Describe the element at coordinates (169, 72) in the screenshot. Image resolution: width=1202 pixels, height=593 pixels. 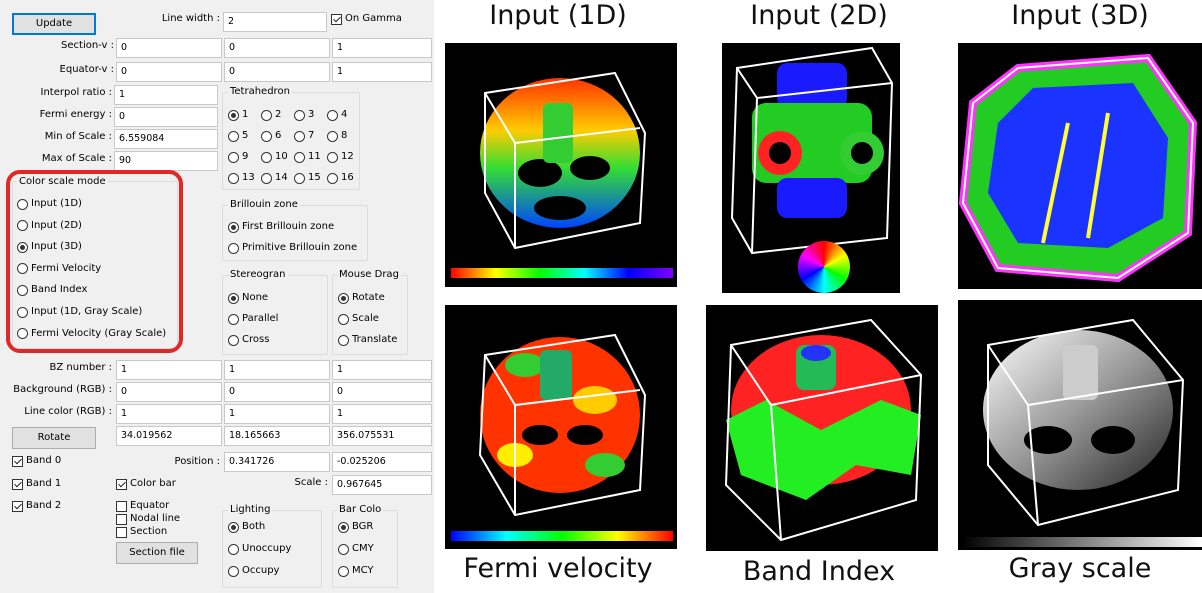
I see `equator-v-x-input: 0` at that location.